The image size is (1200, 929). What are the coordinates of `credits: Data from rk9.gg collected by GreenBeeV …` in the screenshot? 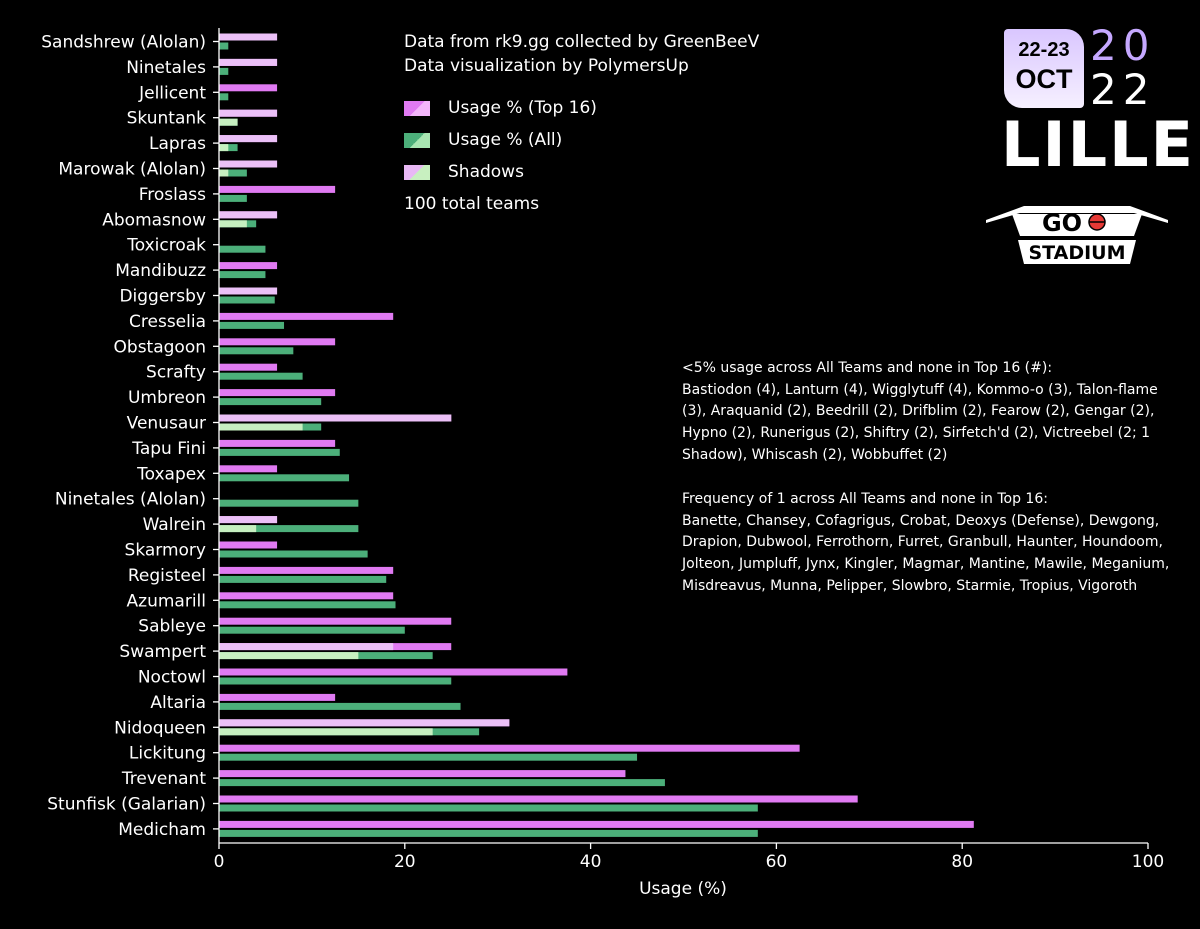 It's located at (581, 54).